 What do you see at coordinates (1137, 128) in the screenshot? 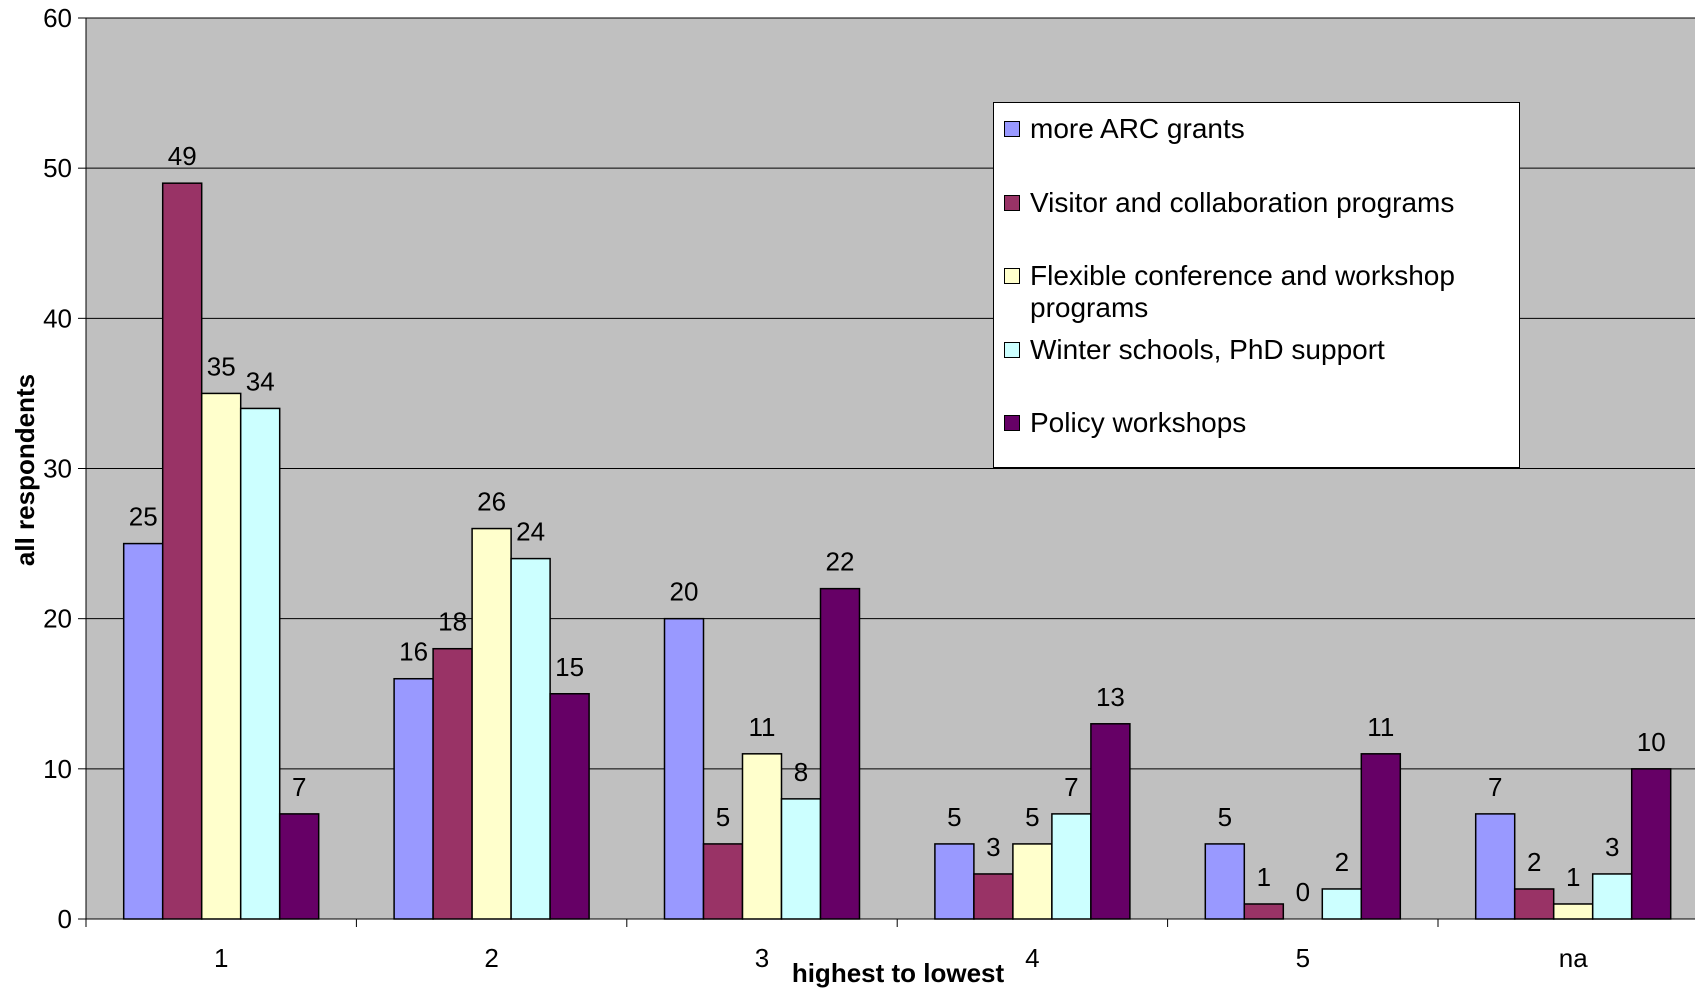
I see `legend-label: more ARC grants` at bounding box center [1137, 128].